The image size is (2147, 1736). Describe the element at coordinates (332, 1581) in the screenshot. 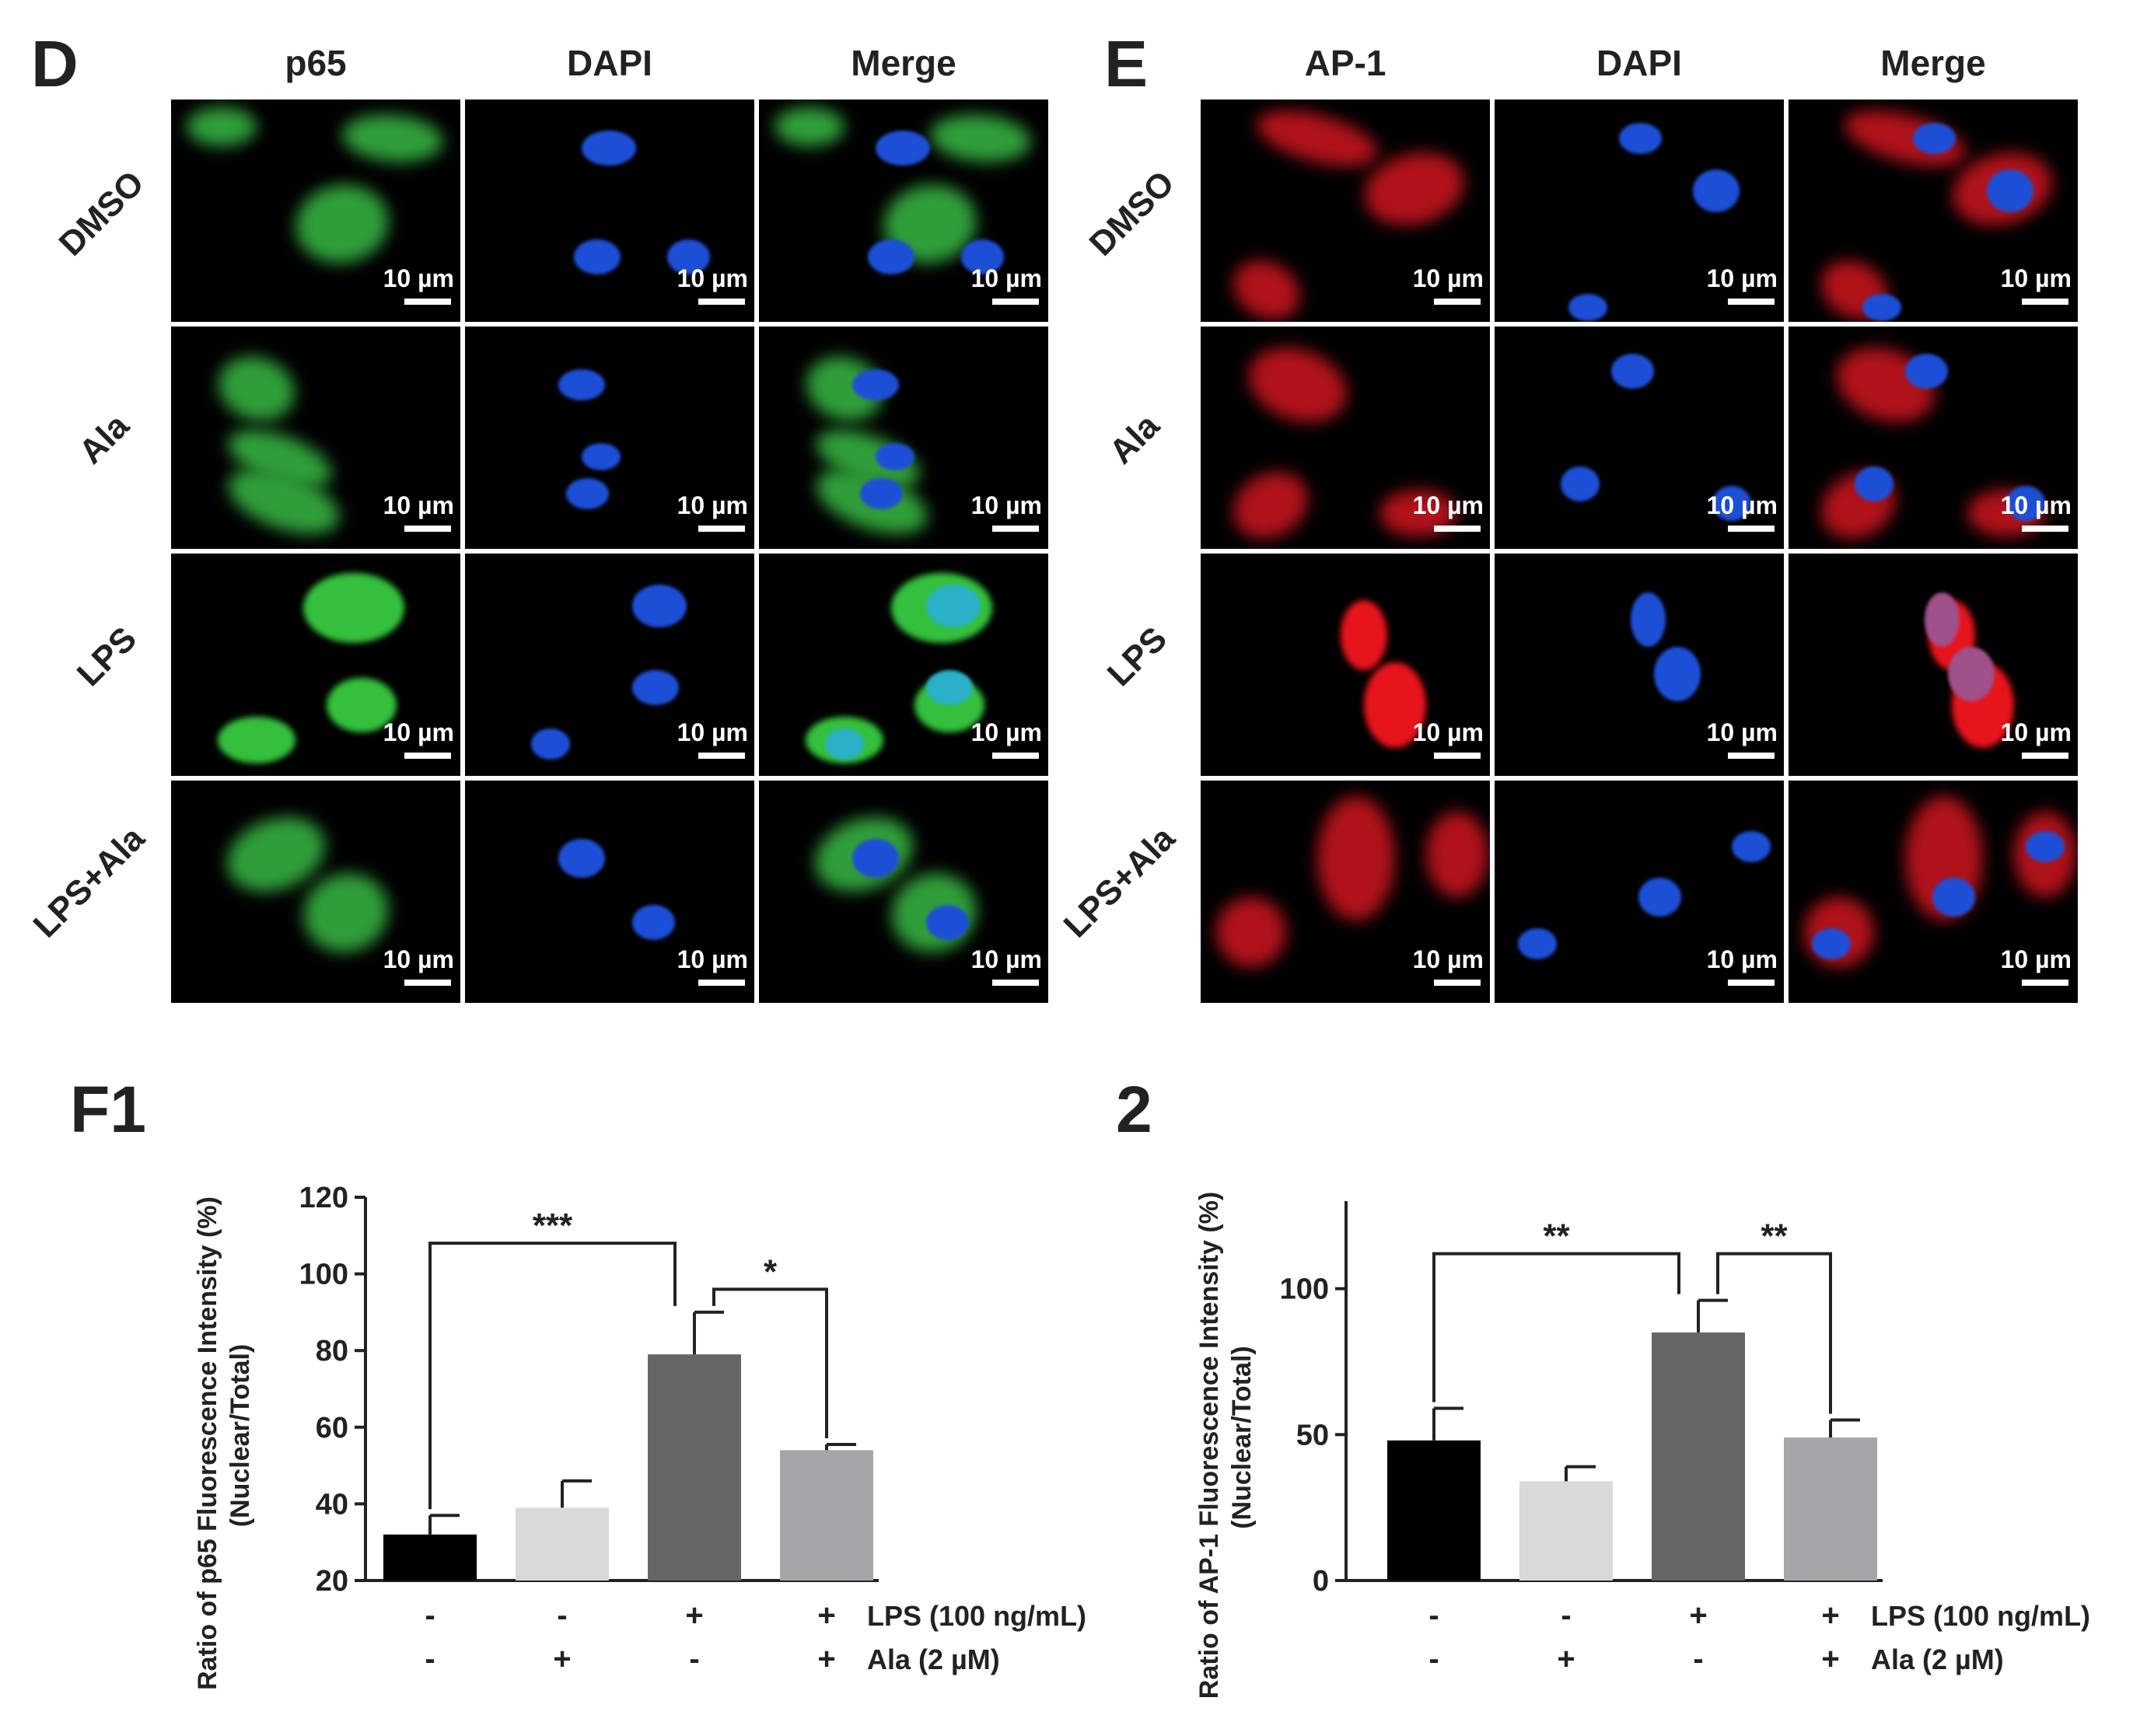

I see `y-tick-label: 20` at that location.